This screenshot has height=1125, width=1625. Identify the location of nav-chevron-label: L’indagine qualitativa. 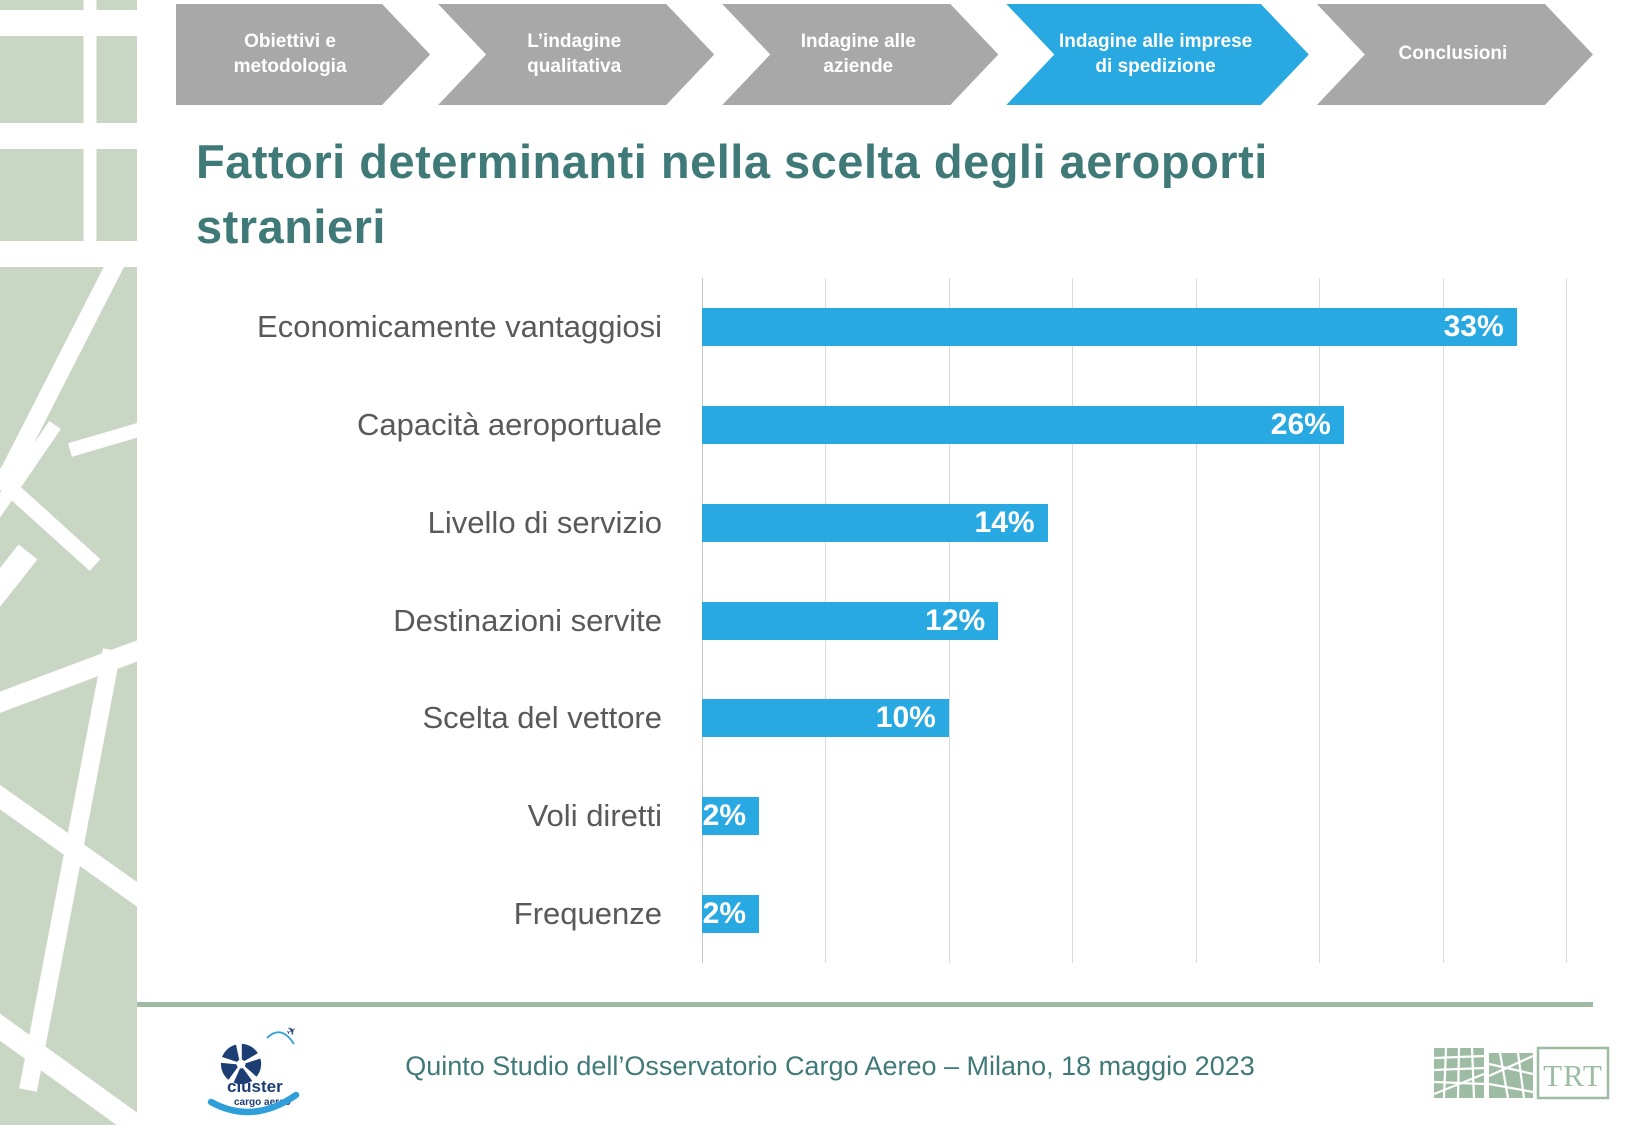
(574, 53).